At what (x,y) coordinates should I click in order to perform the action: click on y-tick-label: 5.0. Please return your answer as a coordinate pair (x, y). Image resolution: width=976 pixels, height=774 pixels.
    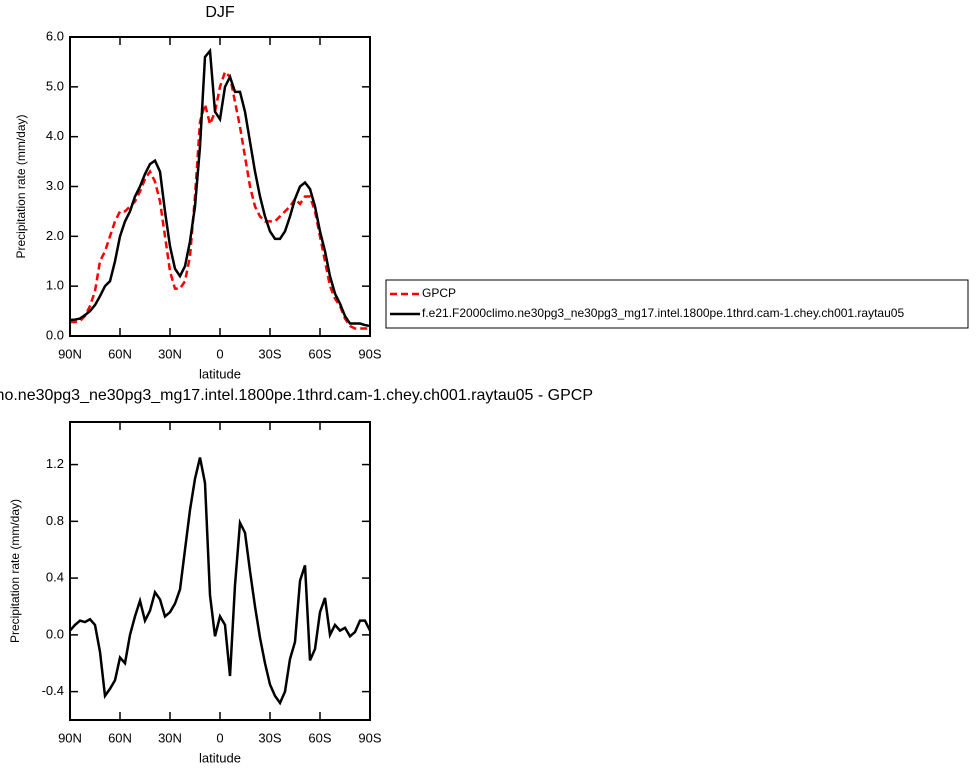
    Looking at the image, I should click on (55, 85).